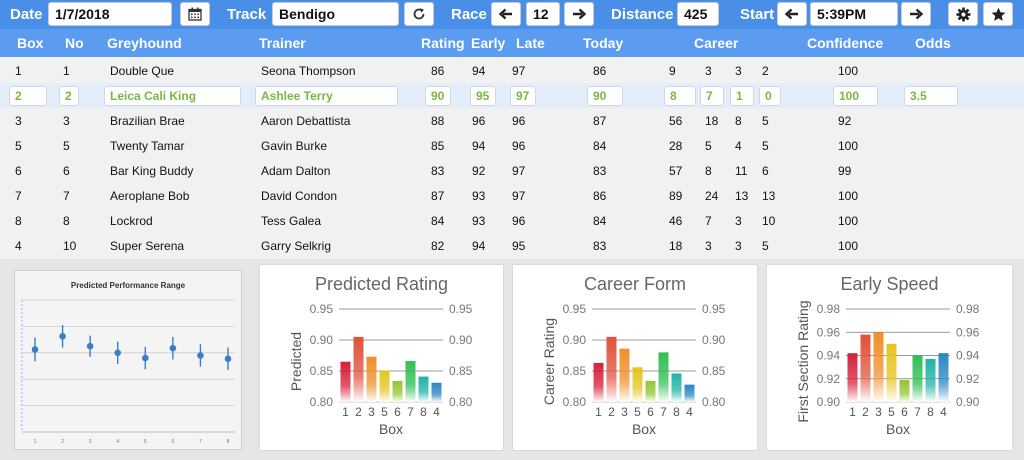 The height and width of the screenshot is (460, 1024). Describe the element at coordinates (419, 14) in the screenshot. I see `refresh-button` at that location.